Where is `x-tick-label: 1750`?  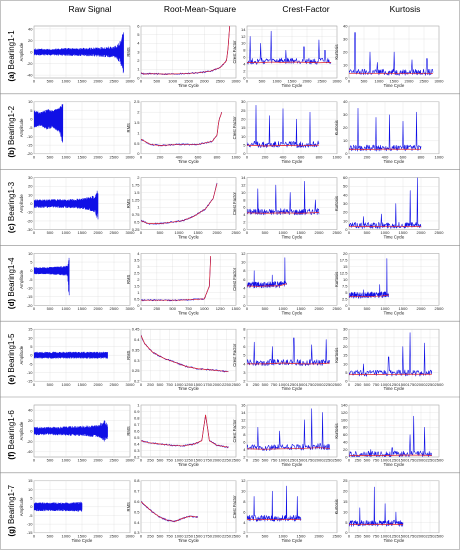 x-tick-label: 1750 is located at coordinates (208, 535).